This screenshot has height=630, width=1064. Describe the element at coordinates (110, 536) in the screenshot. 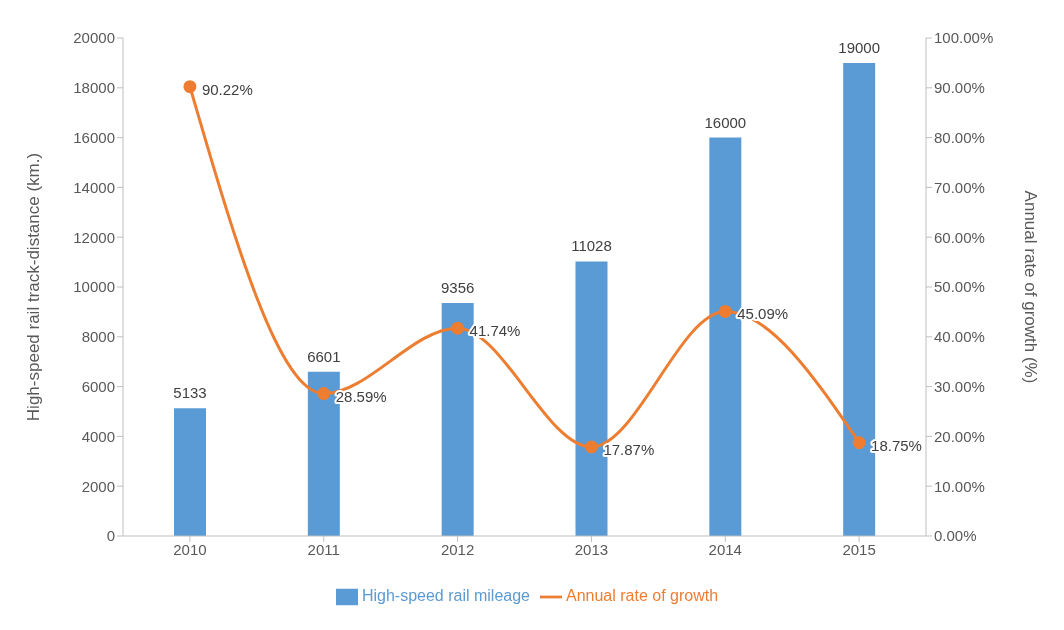

I see `y-tick-label: 0` at that location.